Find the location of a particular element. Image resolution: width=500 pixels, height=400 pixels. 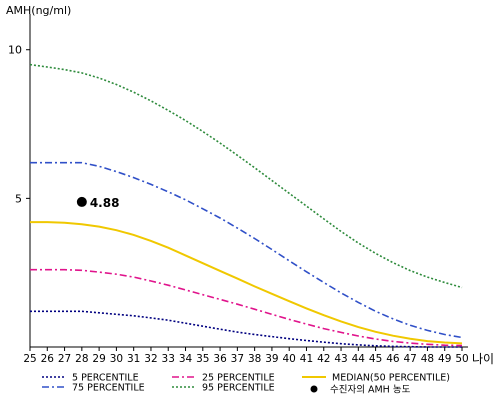

legend-point-swatch is located at coordinates (314, 389).